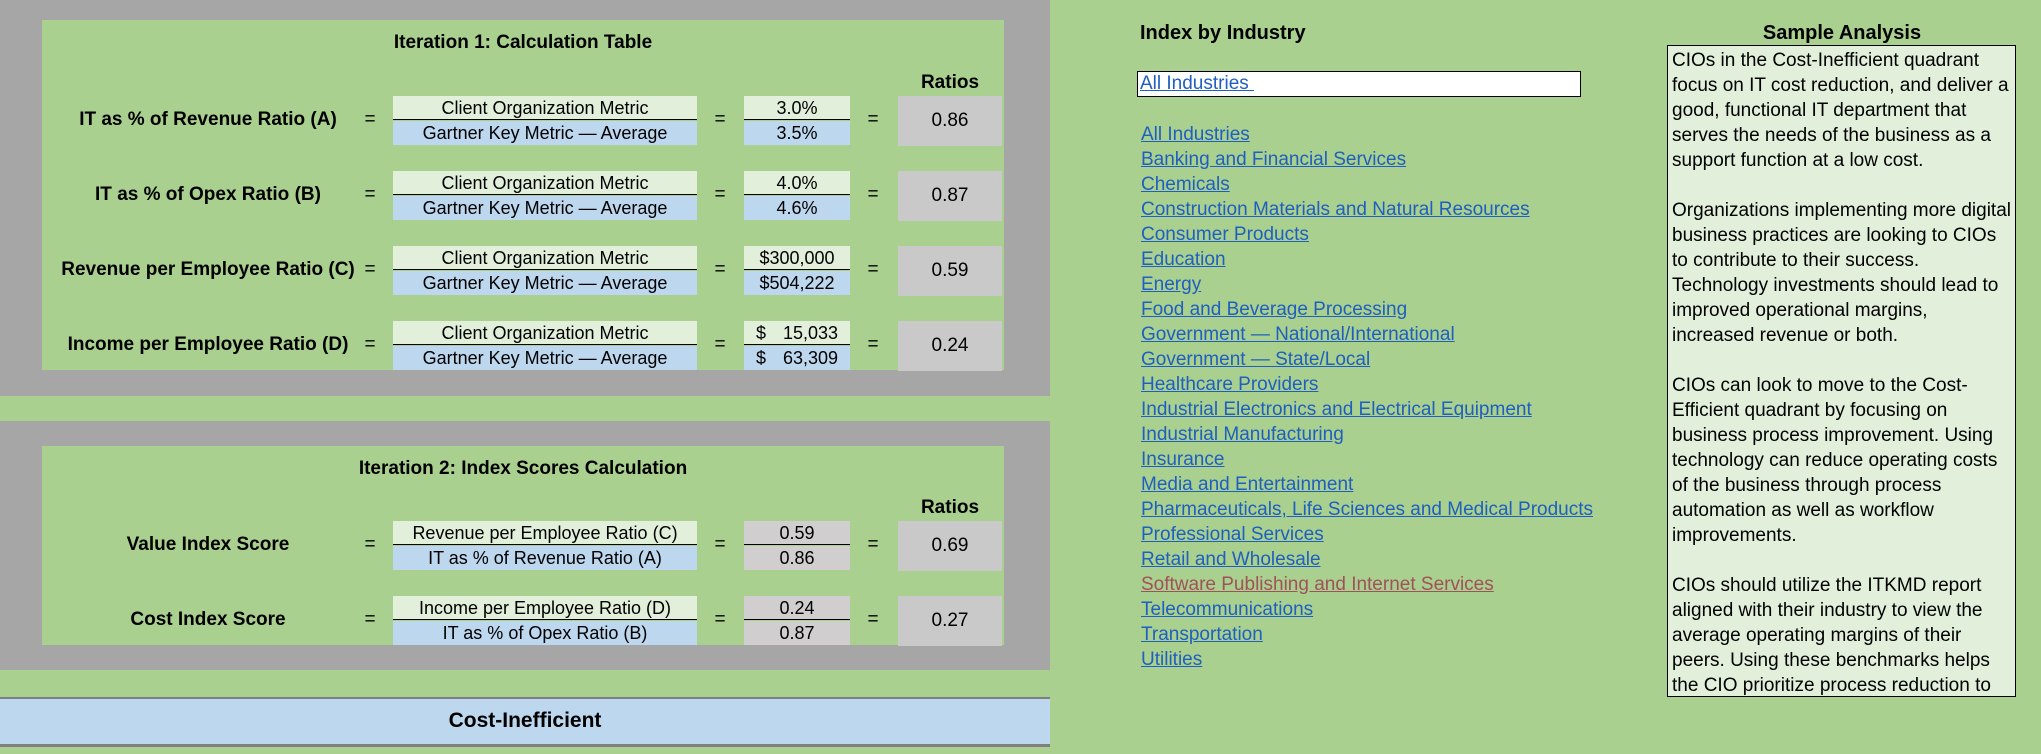  What do you see at coordinates (797, 633) in the screenshot?
I see `denominator-value: 0.87` at bounding box center [797, 633].